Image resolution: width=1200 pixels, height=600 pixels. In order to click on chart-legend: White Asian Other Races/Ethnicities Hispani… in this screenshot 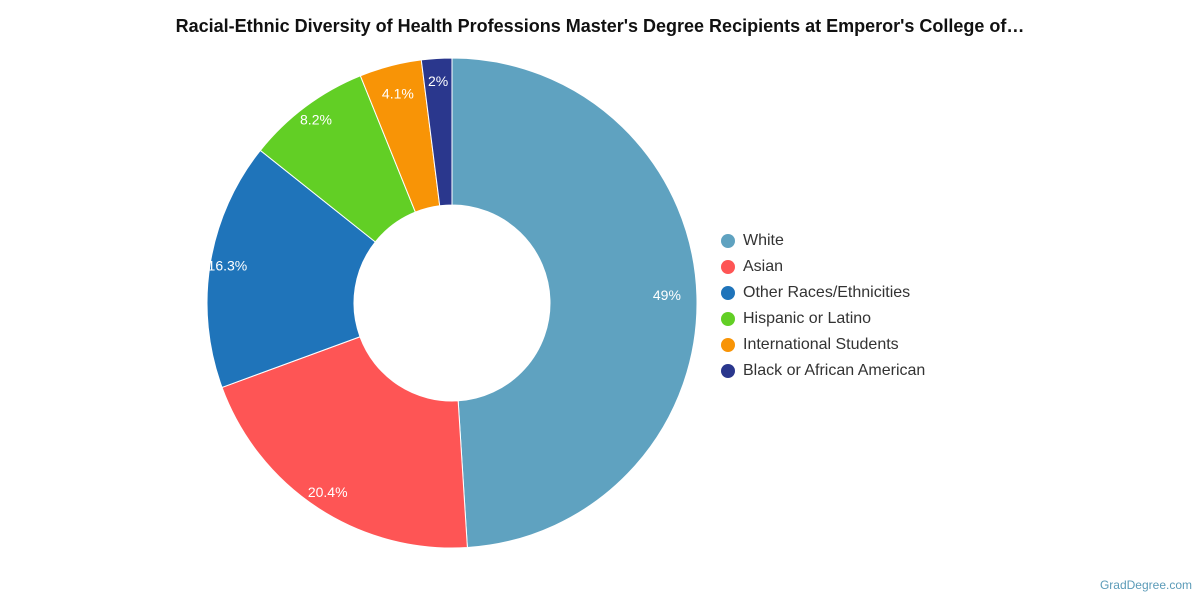, I will do `click(823, 306)`.